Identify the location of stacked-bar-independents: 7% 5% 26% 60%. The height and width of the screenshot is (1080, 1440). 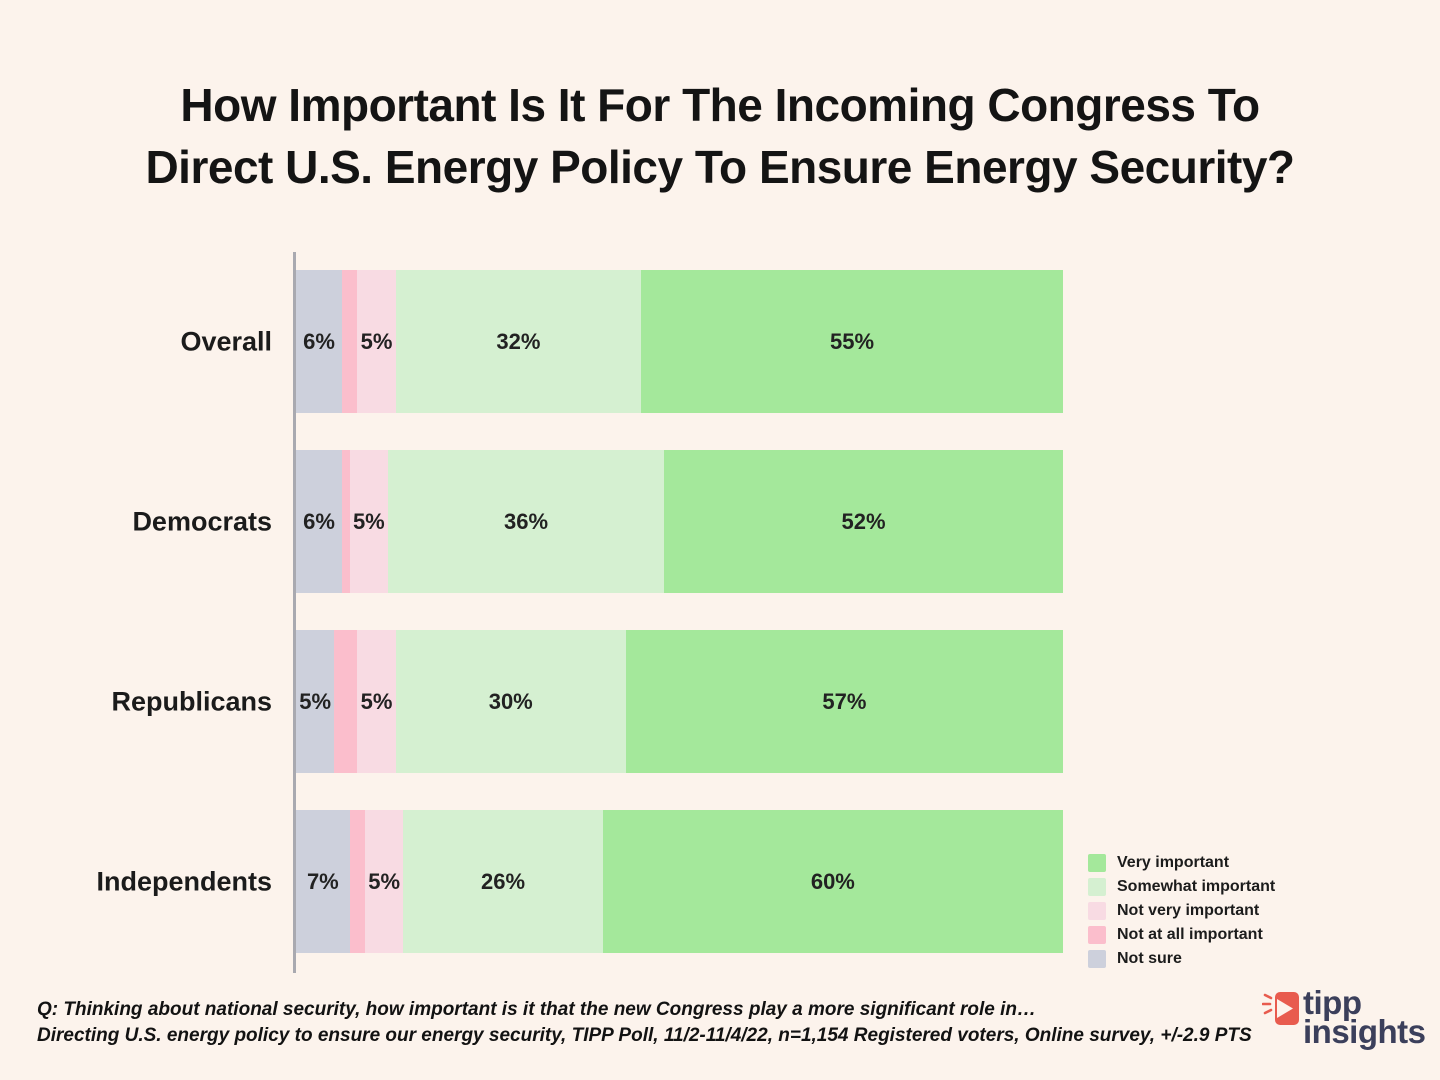
(679, 881).